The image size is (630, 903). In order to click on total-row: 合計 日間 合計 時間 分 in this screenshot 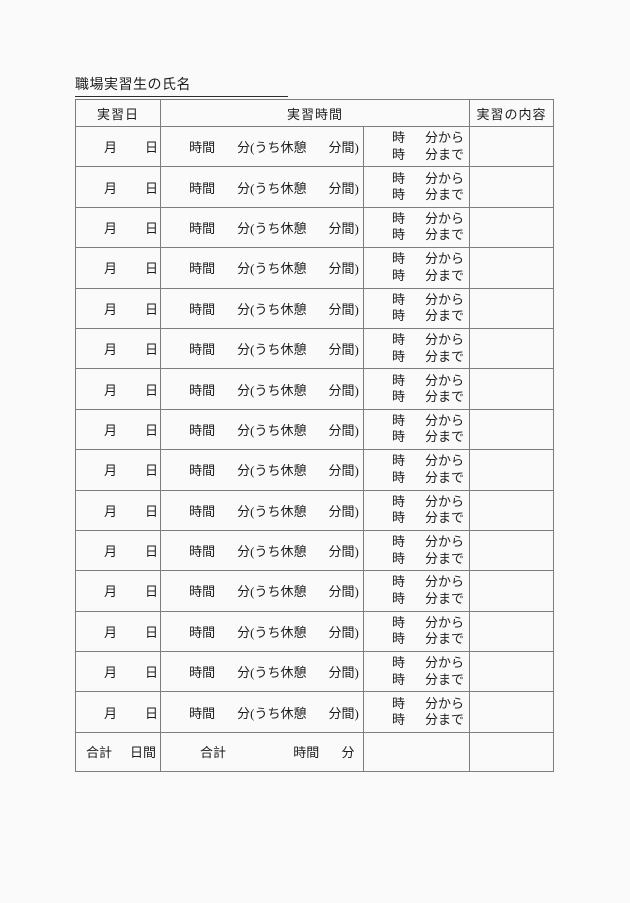, I will do `click(314, 751)`.